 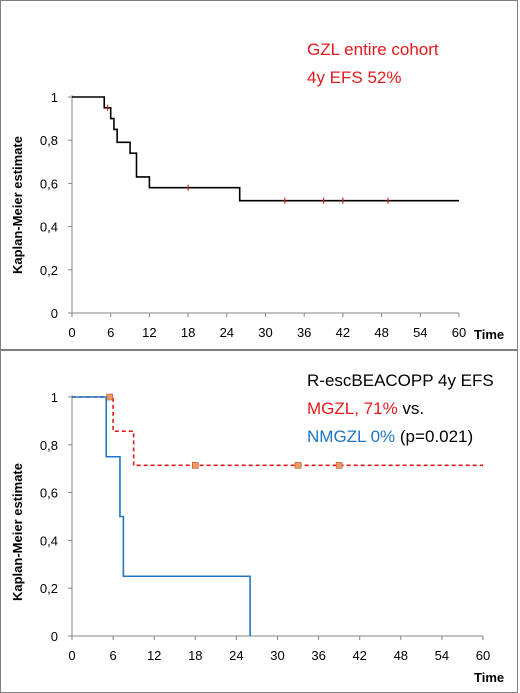 I want to click on top-y-tick-label: 0, so click(x=54, y=313).